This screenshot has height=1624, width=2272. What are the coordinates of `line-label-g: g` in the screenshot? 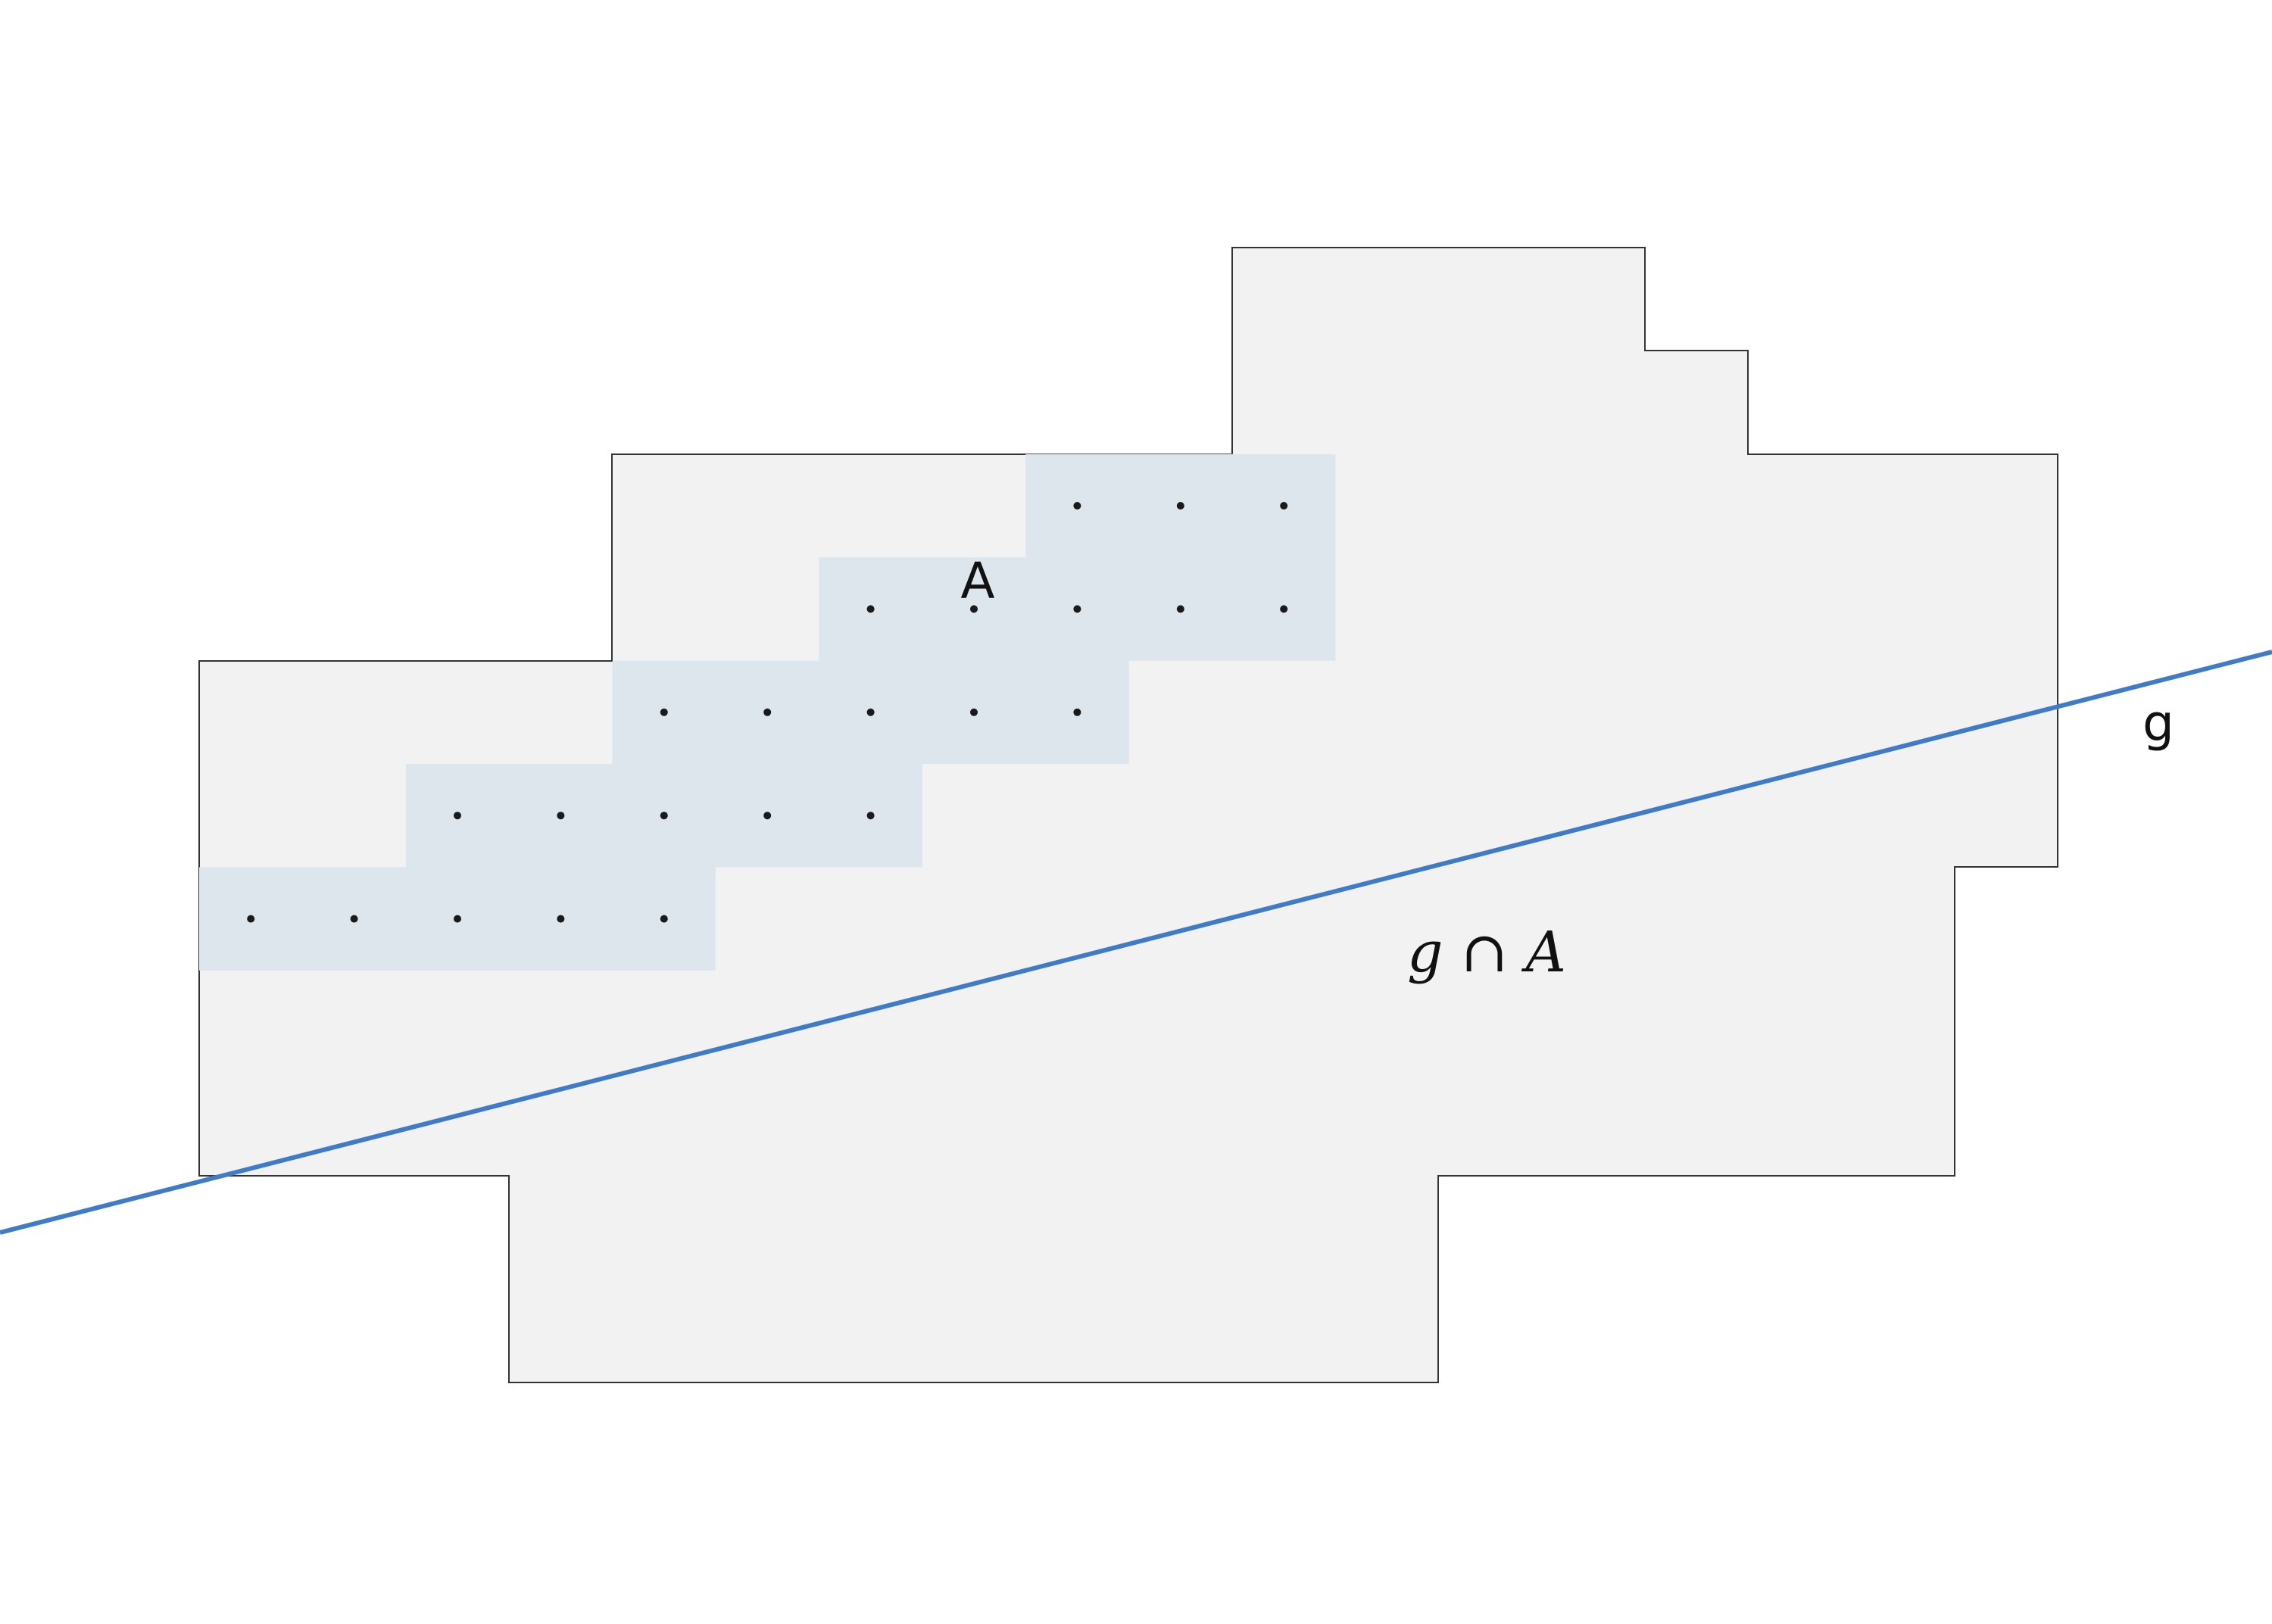 It's located at (2158, 723).